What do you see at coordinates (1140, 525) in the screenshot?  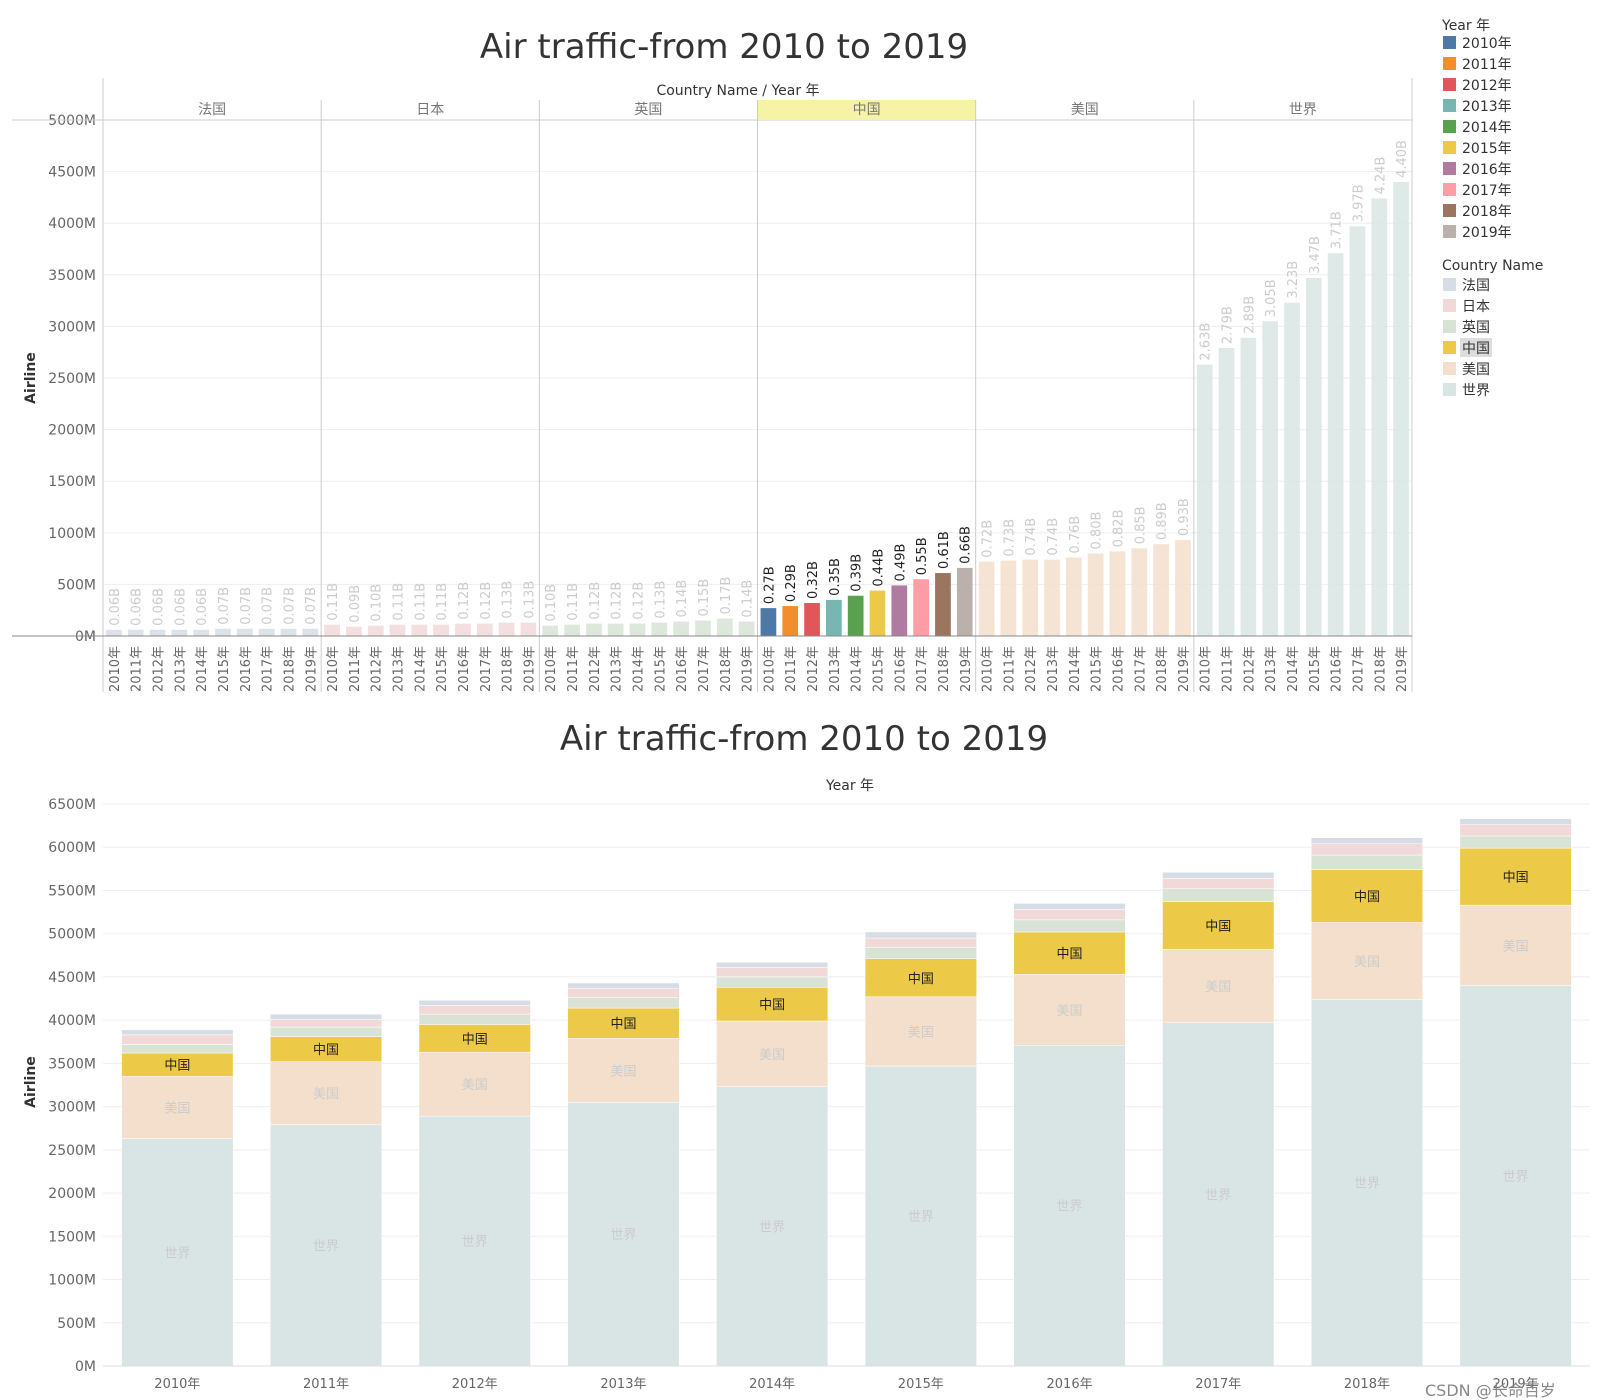 I see `bar-value-label: 0.85B` at bounding box center [1140, 525].